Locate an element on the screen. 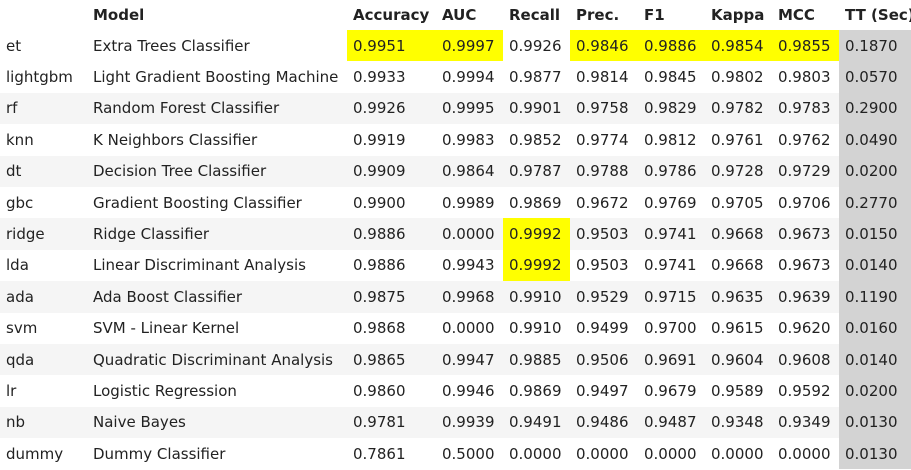 This screenshot has height=470, width=911. cell-model-id: ada is located at coordinates (43, 297).